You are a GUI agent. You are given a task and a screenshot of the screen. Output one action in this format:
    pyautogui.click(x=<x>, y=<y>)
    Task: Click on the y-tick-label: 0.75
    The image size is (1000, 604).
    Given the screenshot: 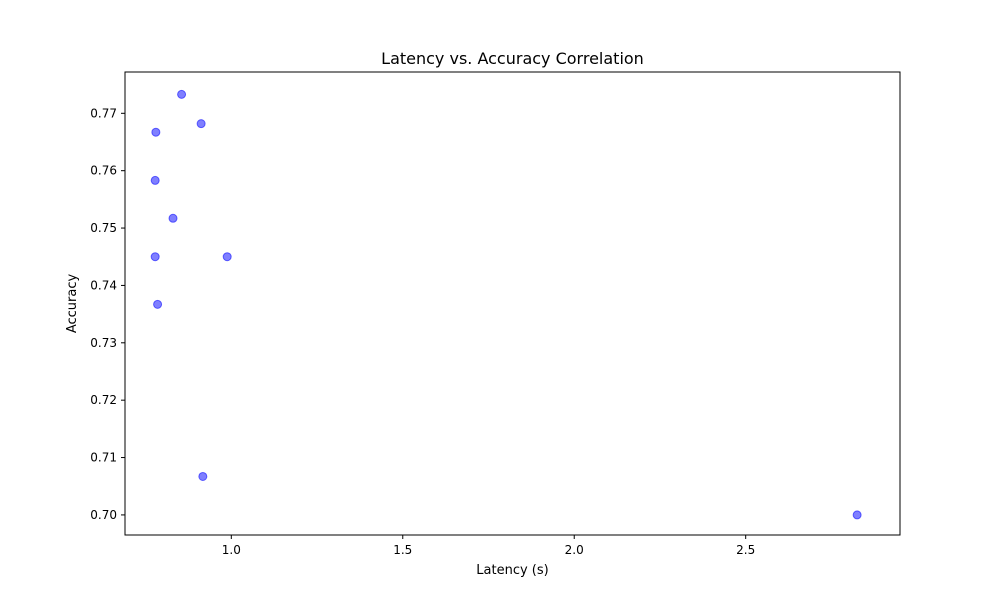 What is the action you would take?
    pyautogui.click(x=103, y=228)
    